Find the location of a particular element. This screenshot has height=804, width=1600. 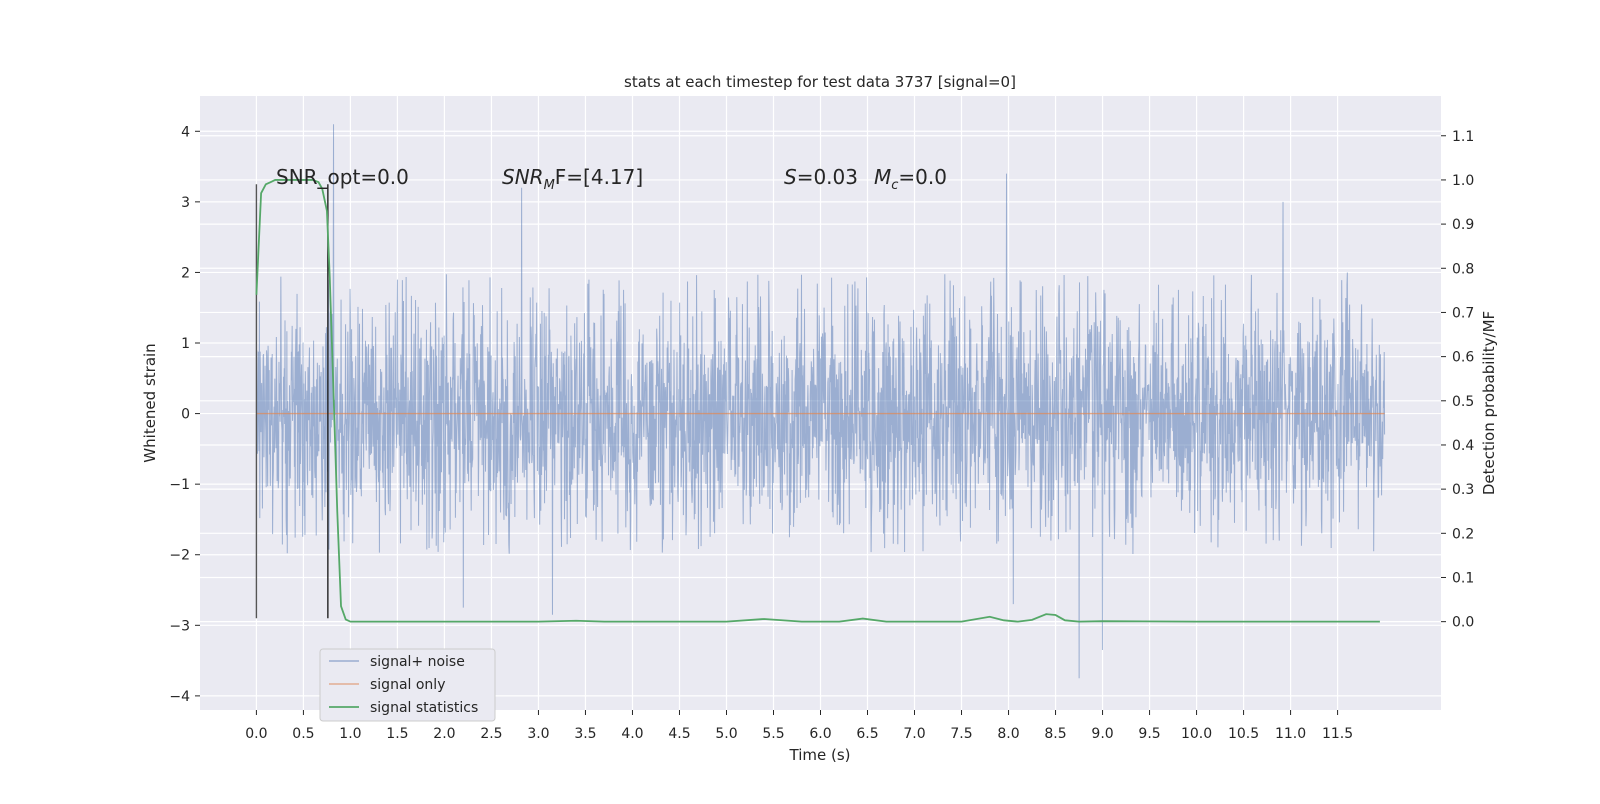

snr-mf-rest: F=[4.17] is located at coordinates (599, 177).